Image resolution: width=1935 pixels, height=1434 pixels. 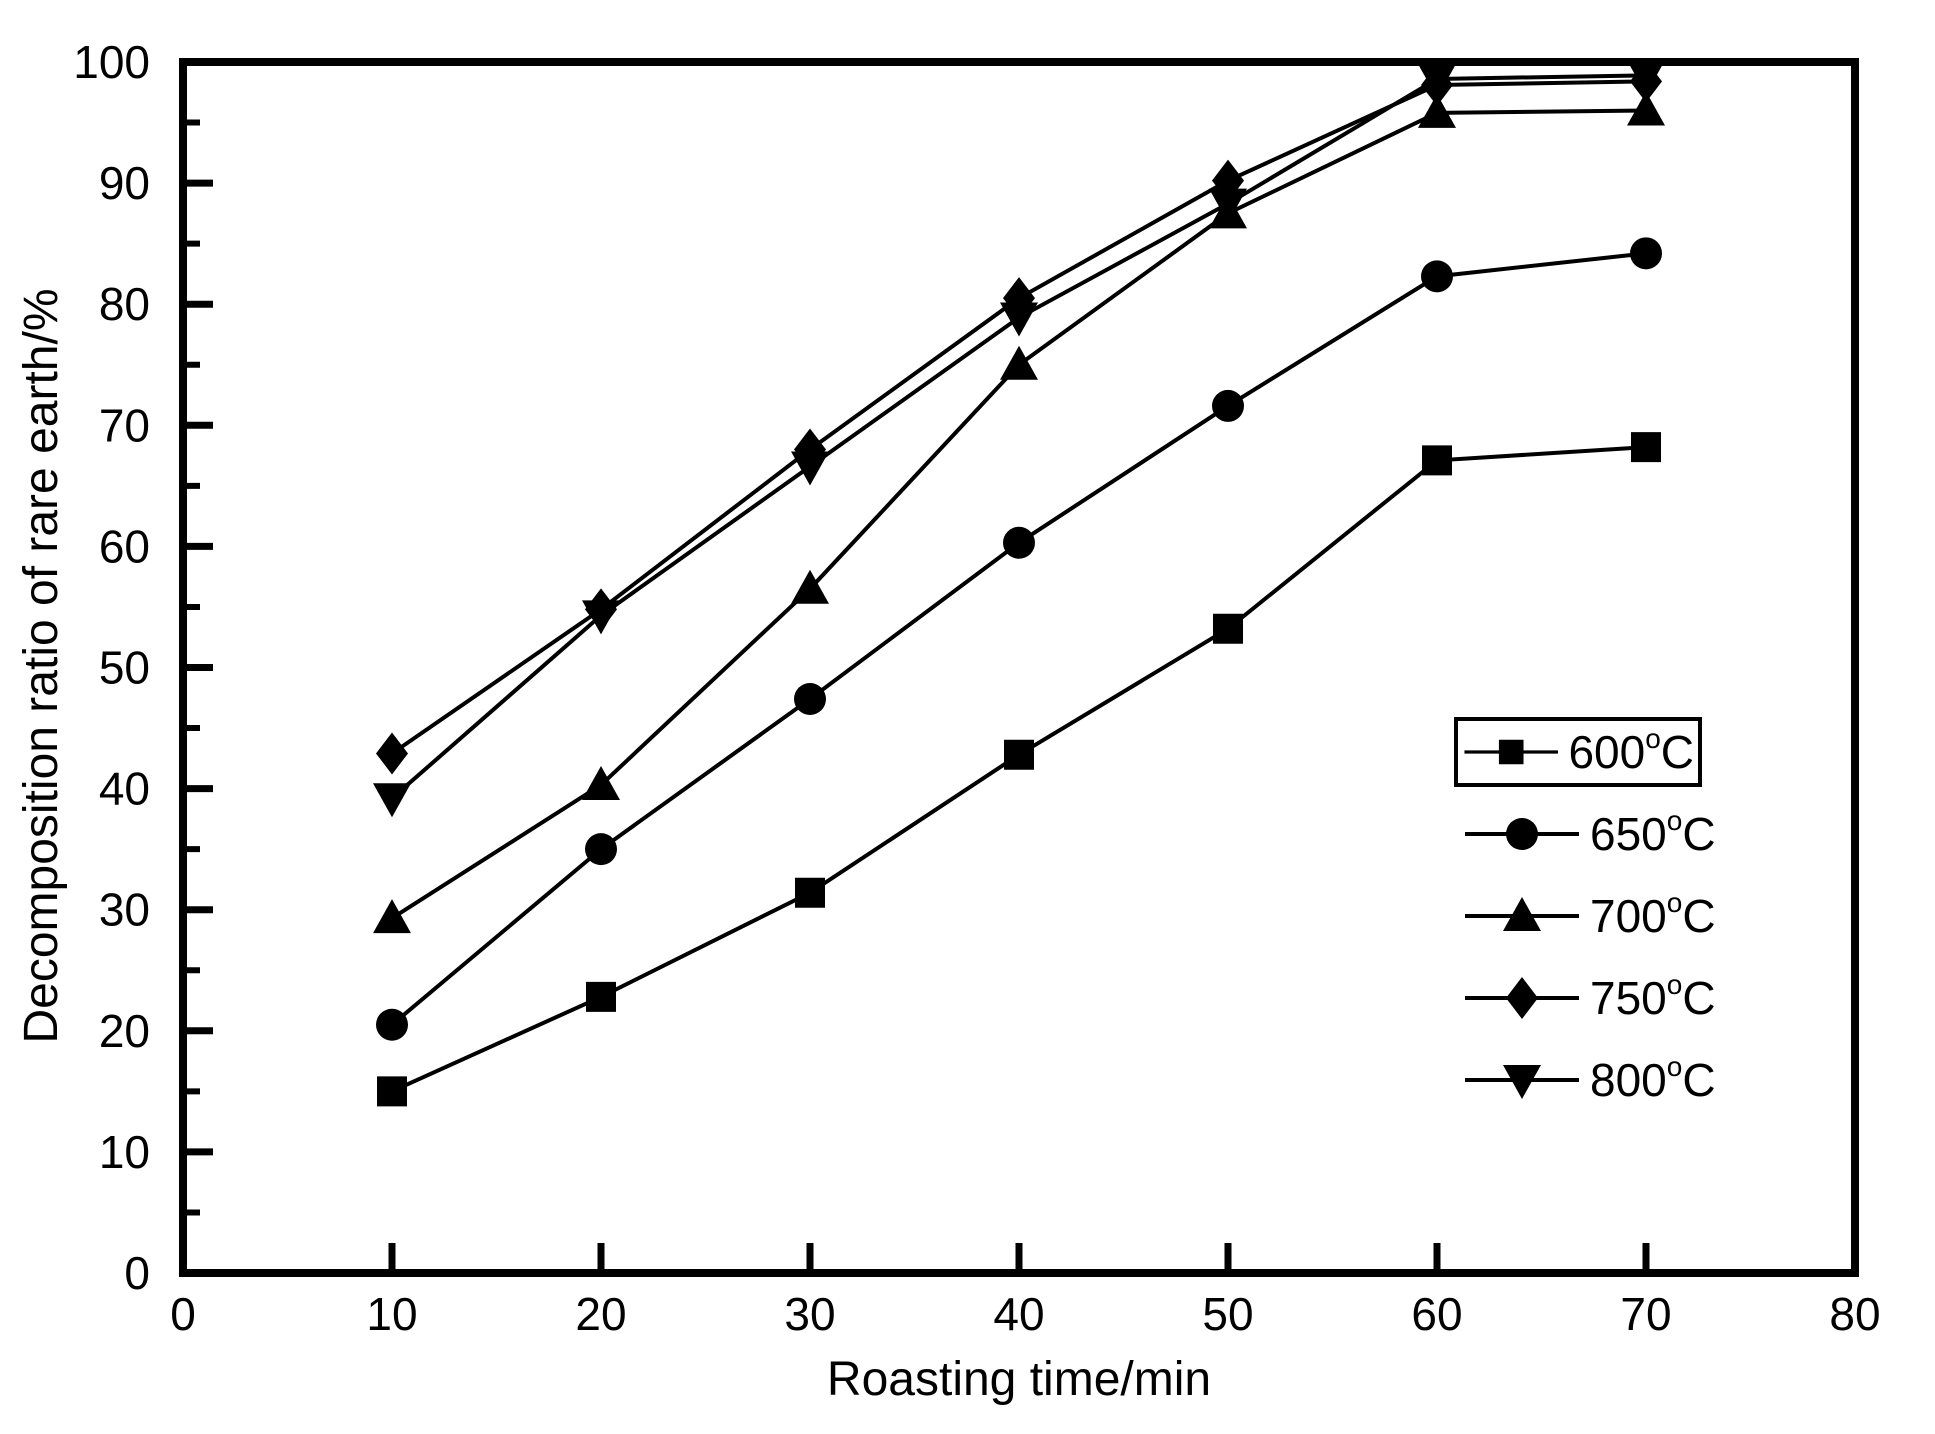 I want to click on x-tick-label: 60, so click(x=1436, y=1314).